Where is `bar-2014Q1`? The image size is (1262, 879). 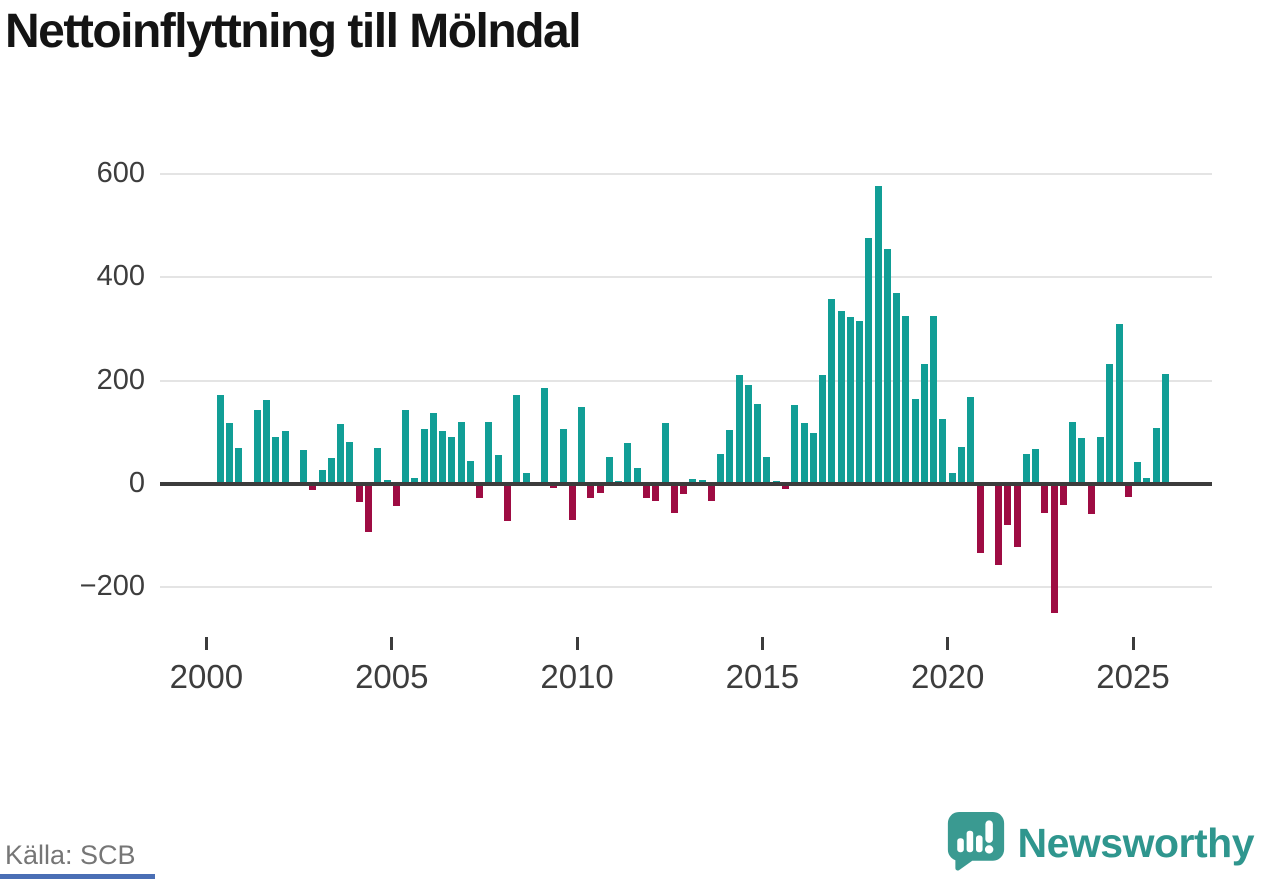
bar-2014Q1 is located at coordinates (730, 456).